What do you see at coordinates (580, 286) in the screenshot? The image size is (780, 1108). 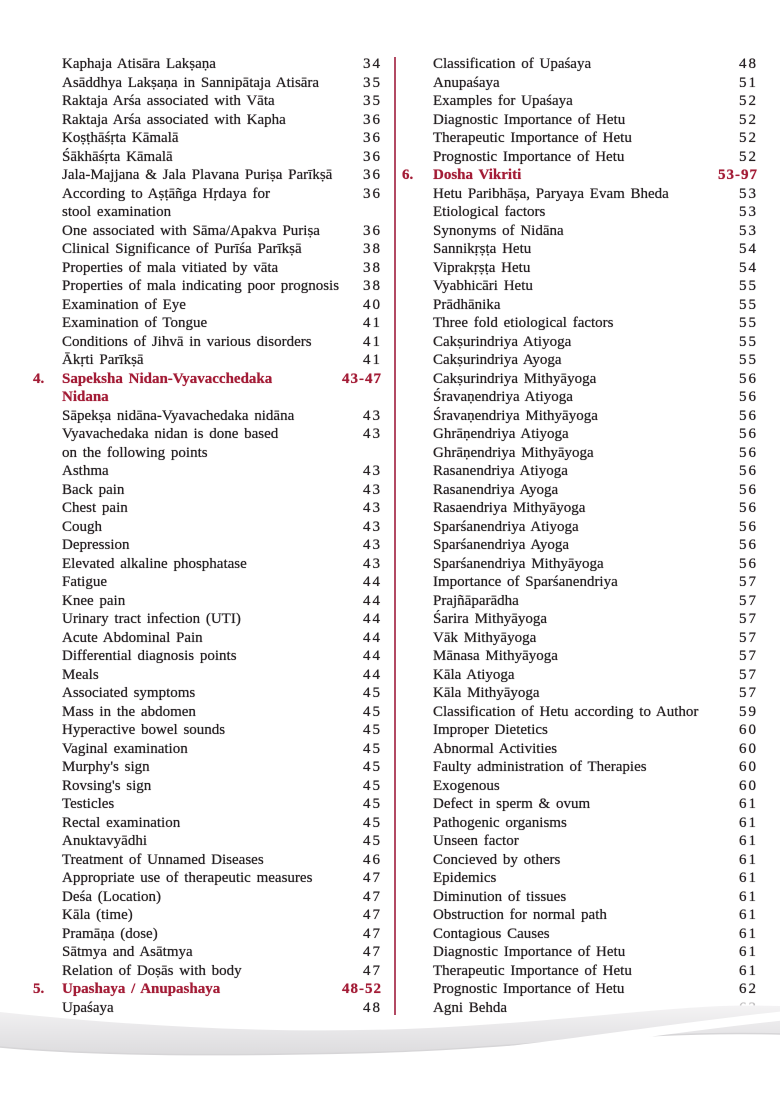 I see `toc-entry: Vyabhicāri Hetu 55` at bounding box center [580, 286].